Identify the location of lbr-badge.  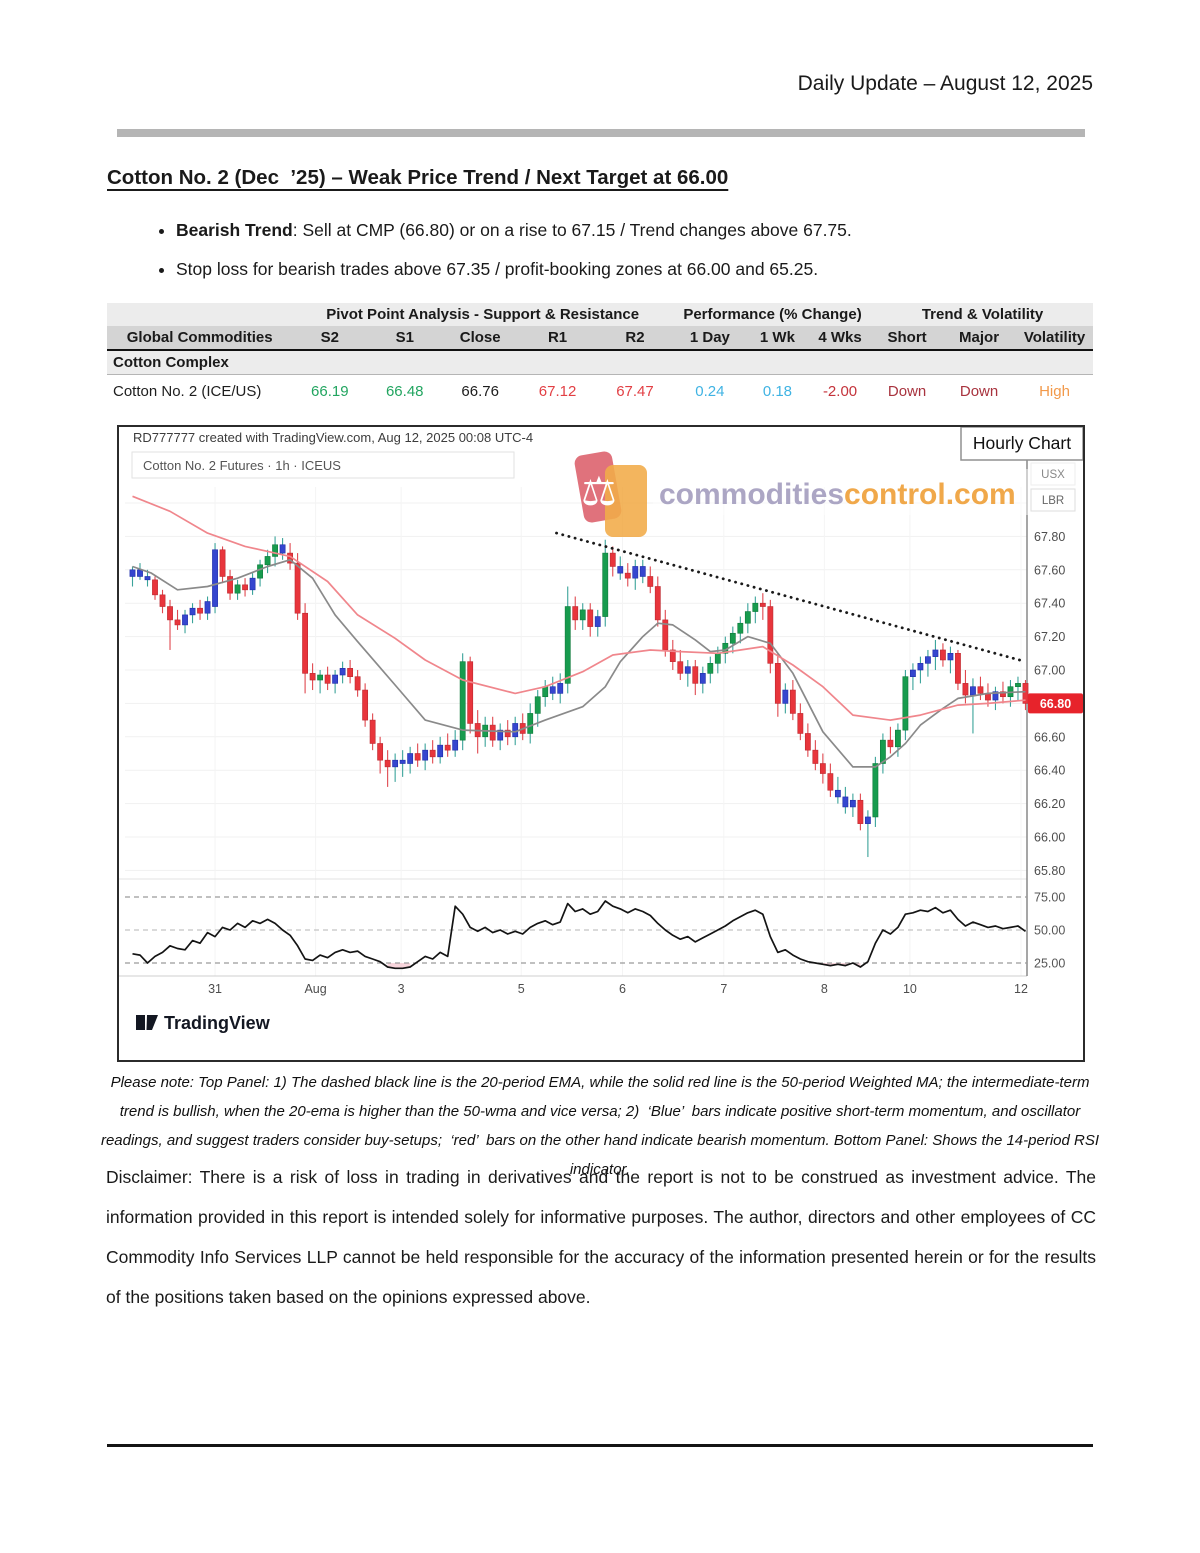
(1053, 500).